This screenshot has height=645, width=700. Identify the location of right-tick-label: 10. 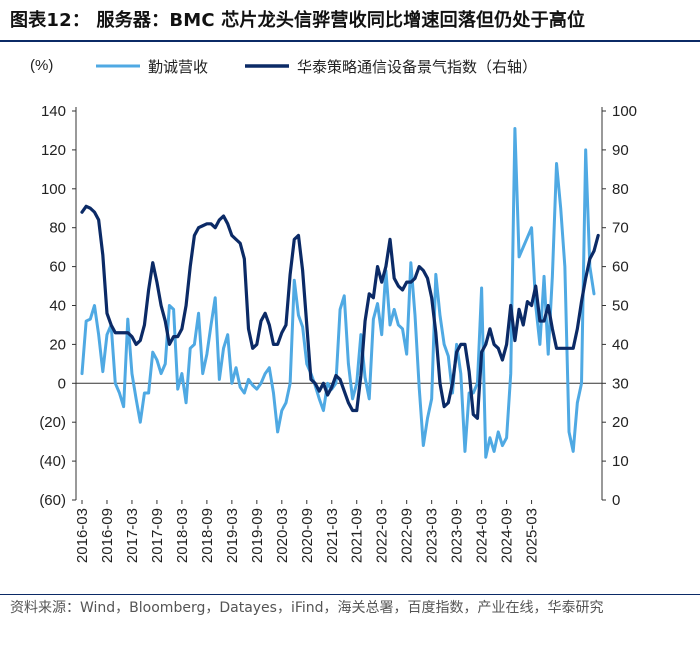
(620, 461).